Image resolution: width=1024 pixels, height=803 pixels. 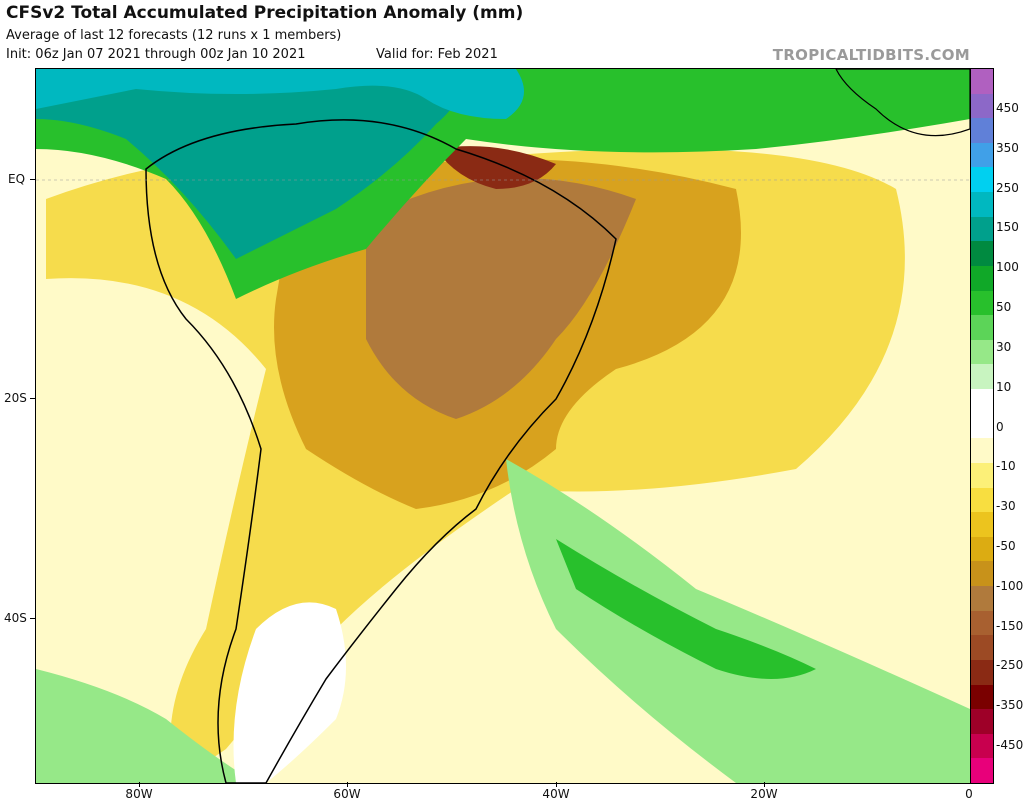 What do you see at coordinates (1010, 745) in the screenshot?
I see `colorbar-label: -450` at bounding box center [1010, 745].